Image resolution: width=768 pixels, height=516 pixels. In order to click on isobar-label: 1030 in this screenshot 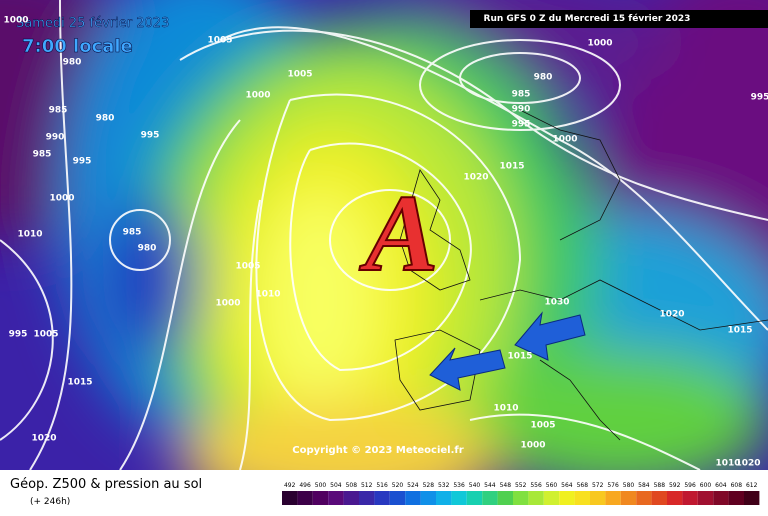, I will do `click(556, 303)`.